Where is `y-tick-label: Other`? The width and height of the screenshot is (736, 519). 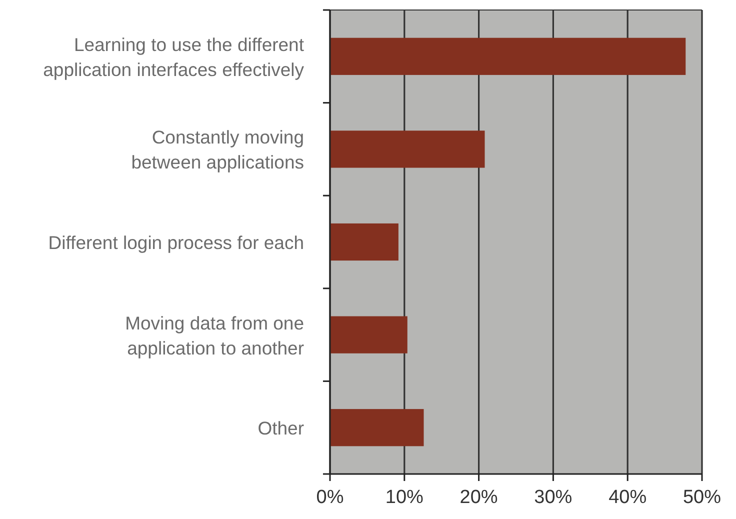 y-tick-label: Other is located at coordinates (281, 427).